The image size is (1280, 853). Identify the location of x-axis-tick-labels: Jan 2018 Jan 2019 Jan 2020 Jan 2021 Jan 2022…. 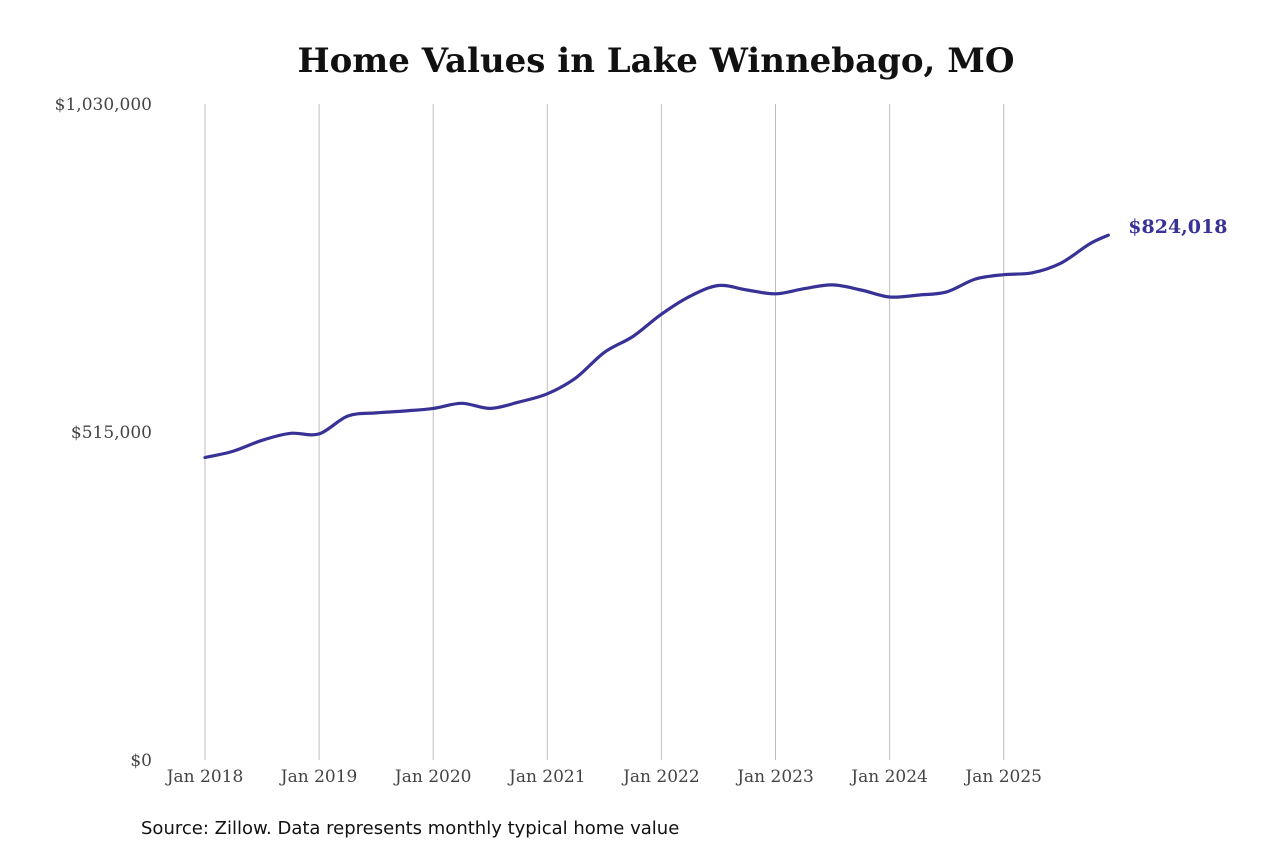
(603, 777).